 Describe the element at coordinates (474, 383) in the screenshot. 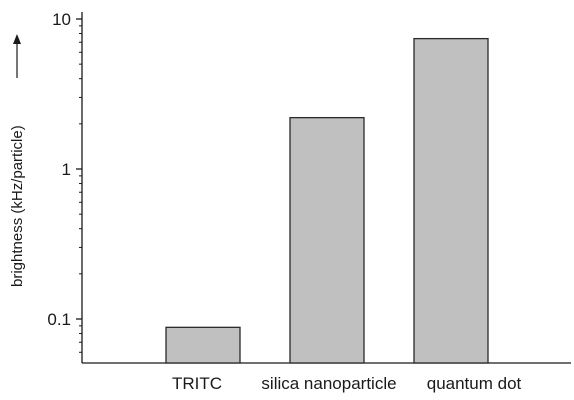

I see `x-category-label: quantum dot` at that location.